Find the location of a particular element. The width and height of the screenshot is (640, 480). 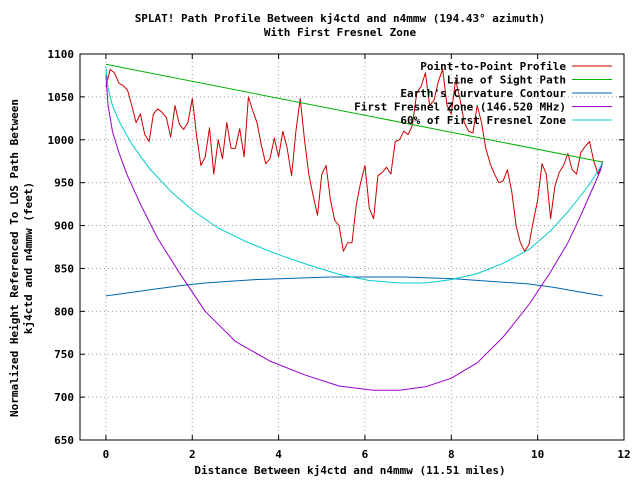

x-tick-label: 4 is located at coordinates (278, 454).